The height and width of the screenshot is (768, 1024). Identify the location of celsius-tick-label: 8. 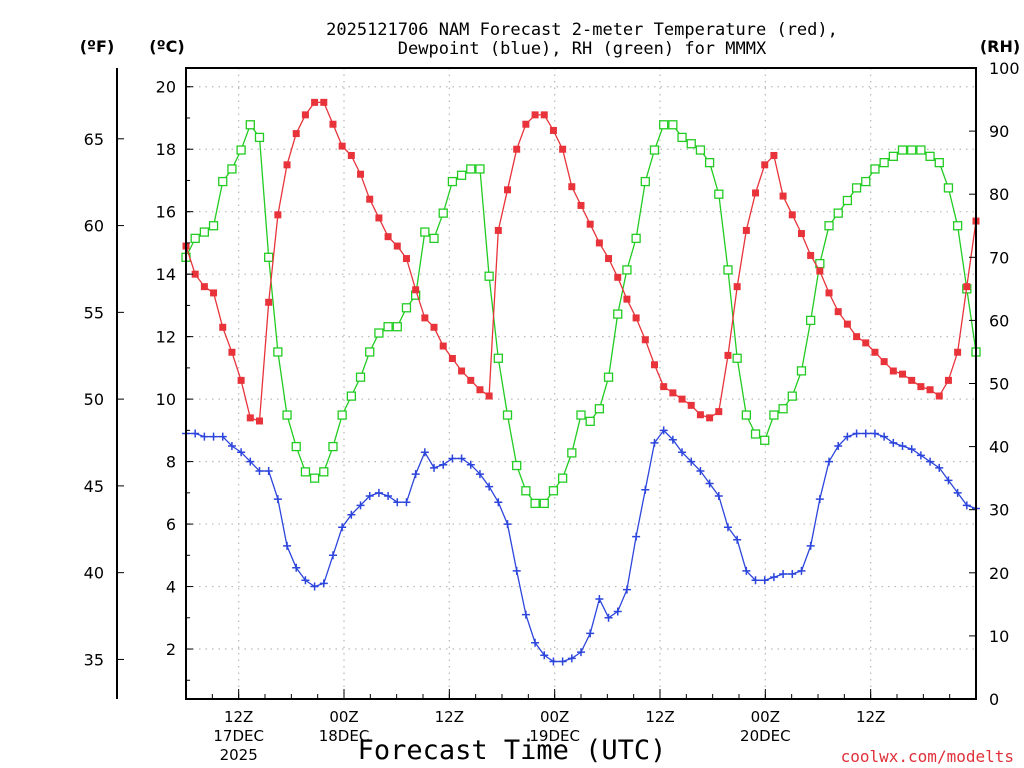
(171, 462).